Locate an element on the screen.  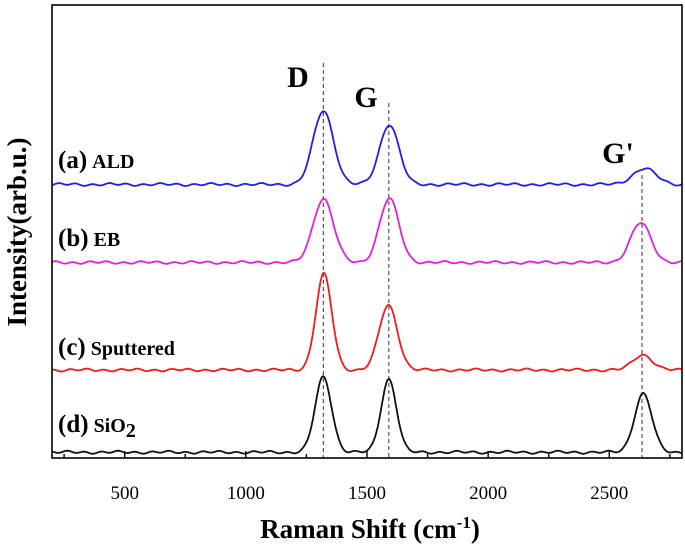
x-tick-label-3: 1500 is located at coordinates (367, 493).